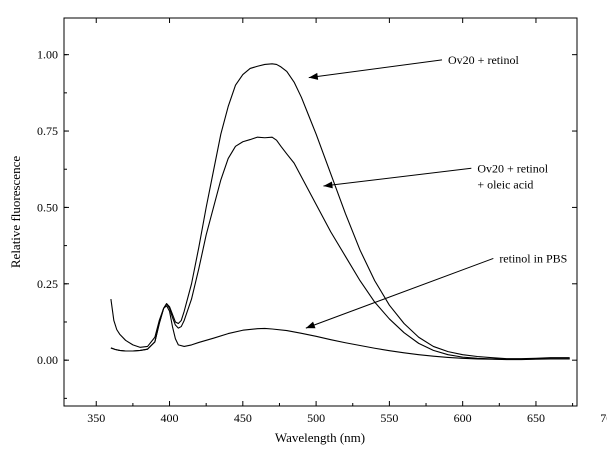  What do you see at coordinates (47, 55) in the screenshot?
I see `y-tick-label: 1.00` at bounding box center [47, 55].